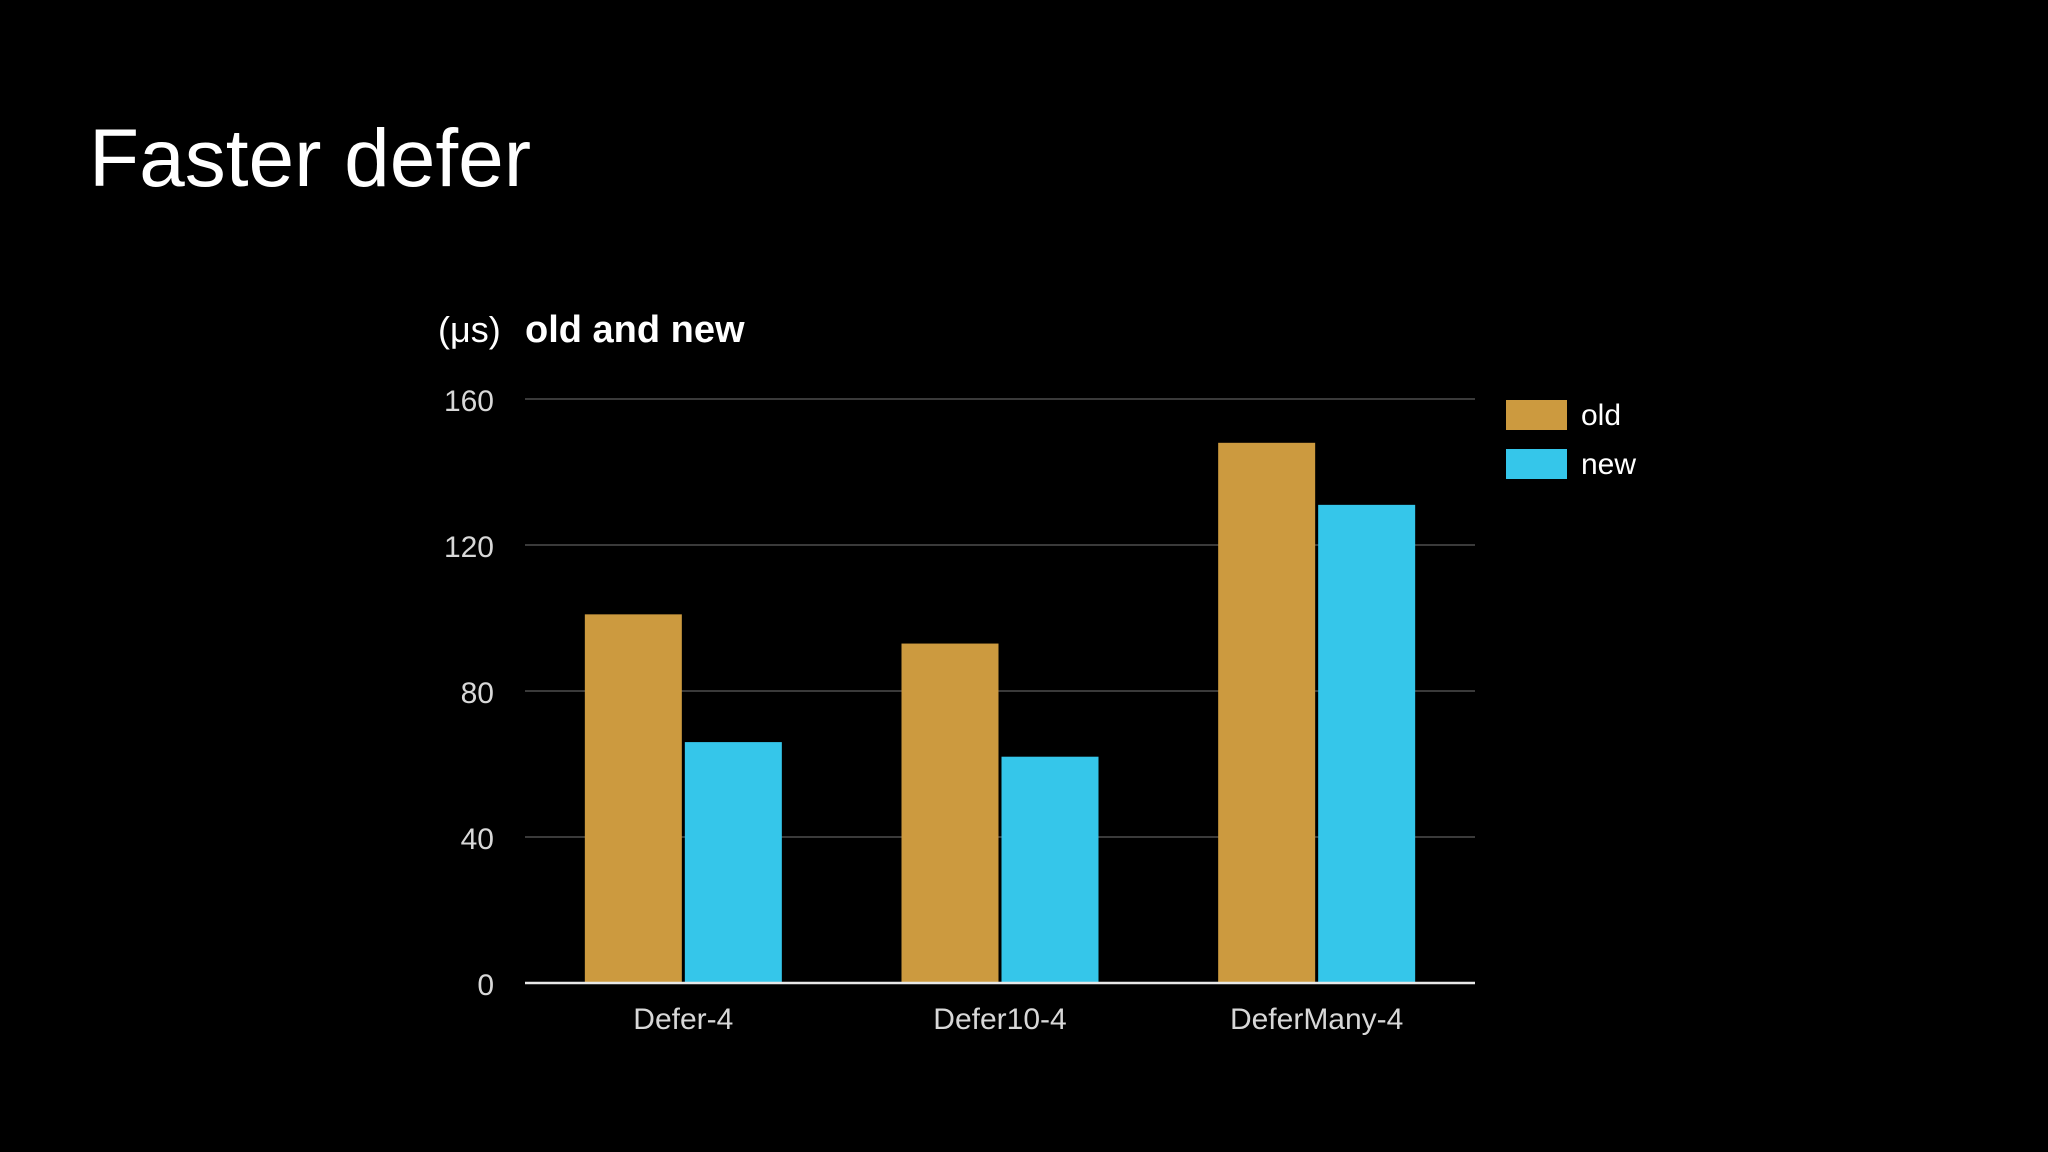 The height and width of the screenshot is (1152, 2048). What do you see at coordinates (1601, 415) in the screenshot?
I see `legend-label-old: old` at bounding box center [1601, 415].